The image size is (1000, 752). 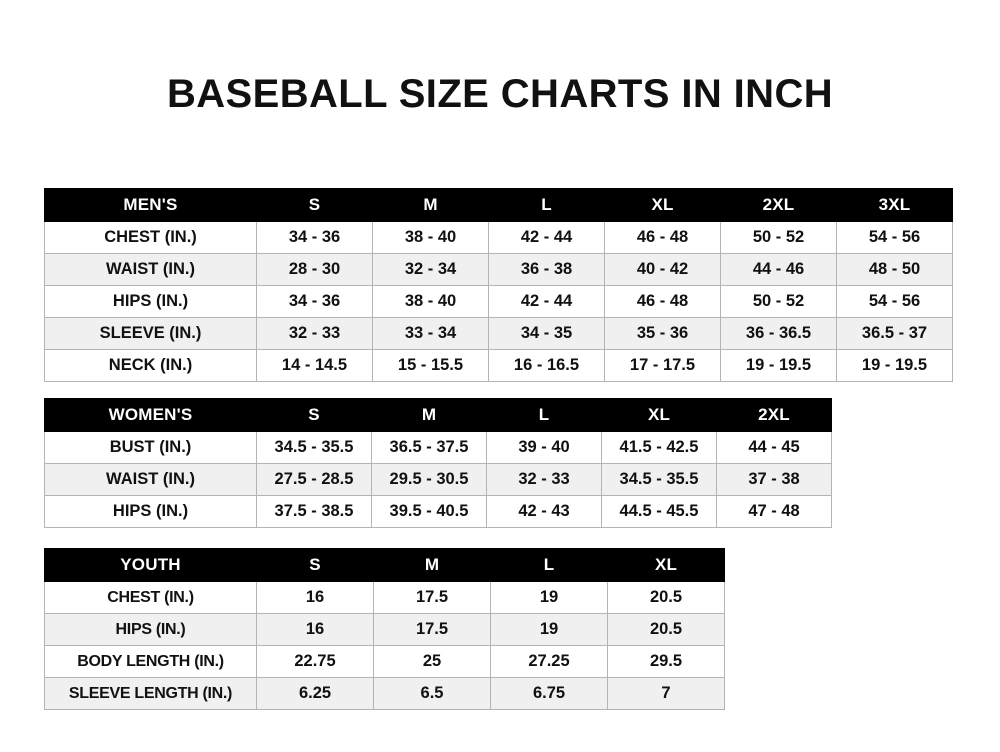 What do you see at coordinates (150, 415) in the screenshot?
I see `womens-table-title: WOMEN'S` at bounding box center [150, 415].